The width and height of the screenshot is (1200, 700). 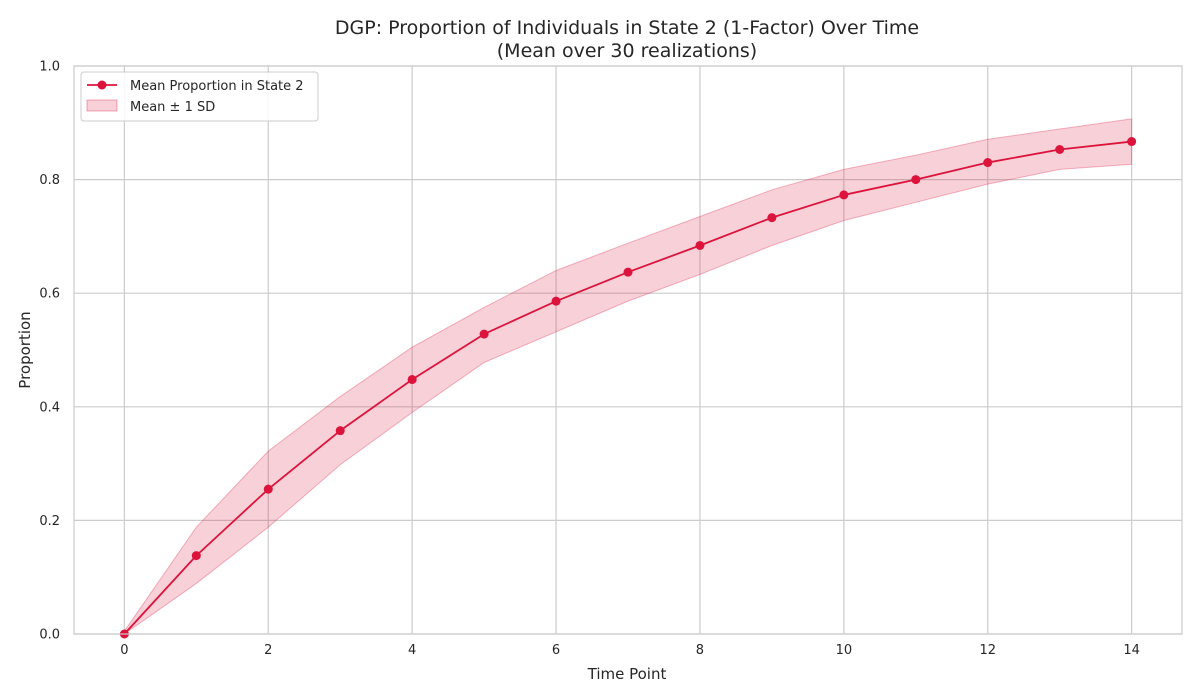 What do you see at coordinates (49, 351) in the screenshot?
I see `y-axis-ticks: 0.0 0.2 0.4 0.6 0.8 1.0` at bounding box center [49, 351].